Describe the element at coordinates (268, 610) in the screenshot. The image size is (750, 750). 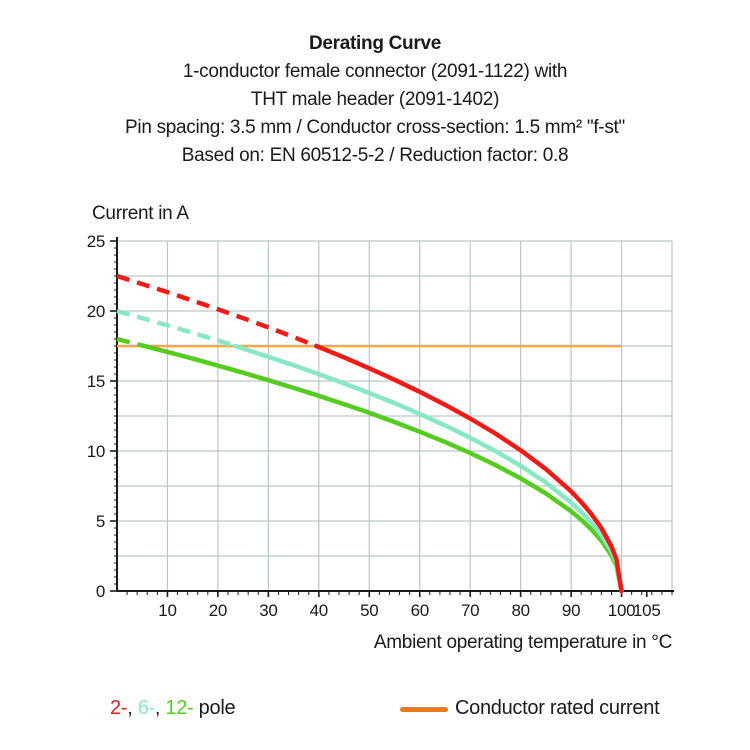
I see `x-tick-label: 30` at that location.